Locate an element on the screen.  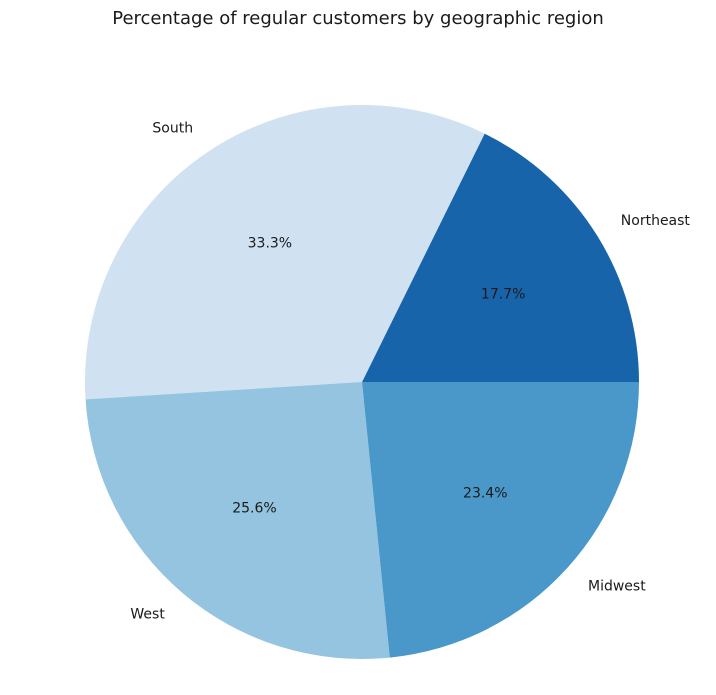
pie-slice-northeast is located at coordinates (500, 257).